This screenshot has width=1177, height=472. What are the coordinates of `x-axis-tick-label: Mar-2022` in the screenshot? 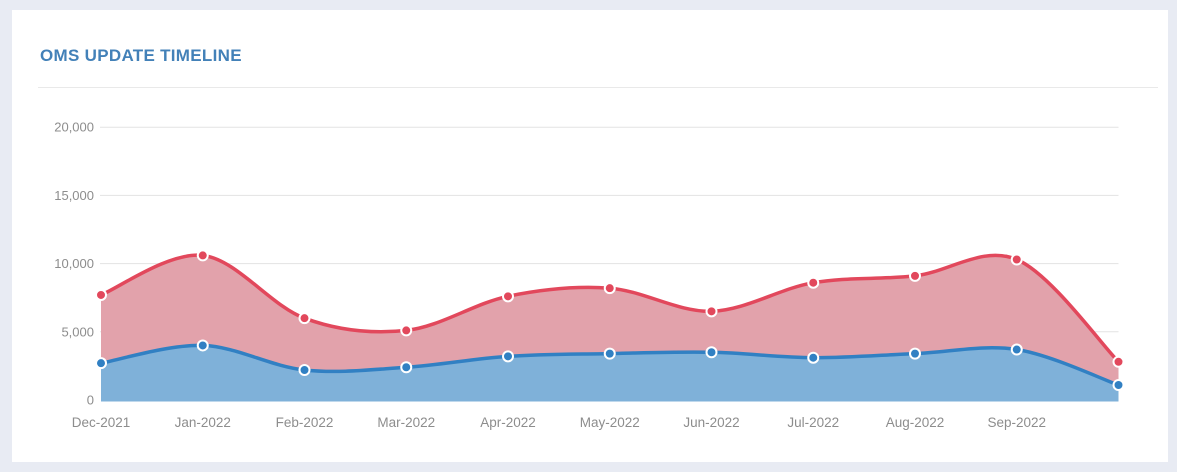 It's located at (406, 422).